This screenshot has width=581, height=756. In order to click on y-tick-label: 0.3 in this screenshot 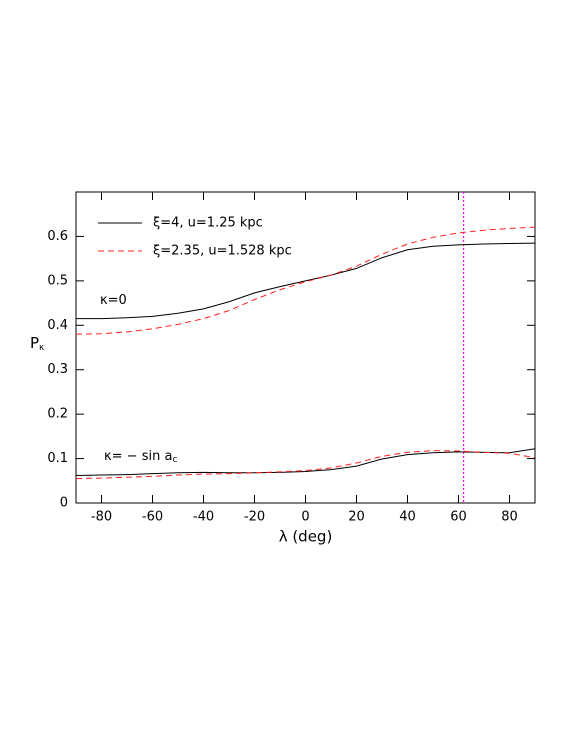, I will do `click(57, 369)`.